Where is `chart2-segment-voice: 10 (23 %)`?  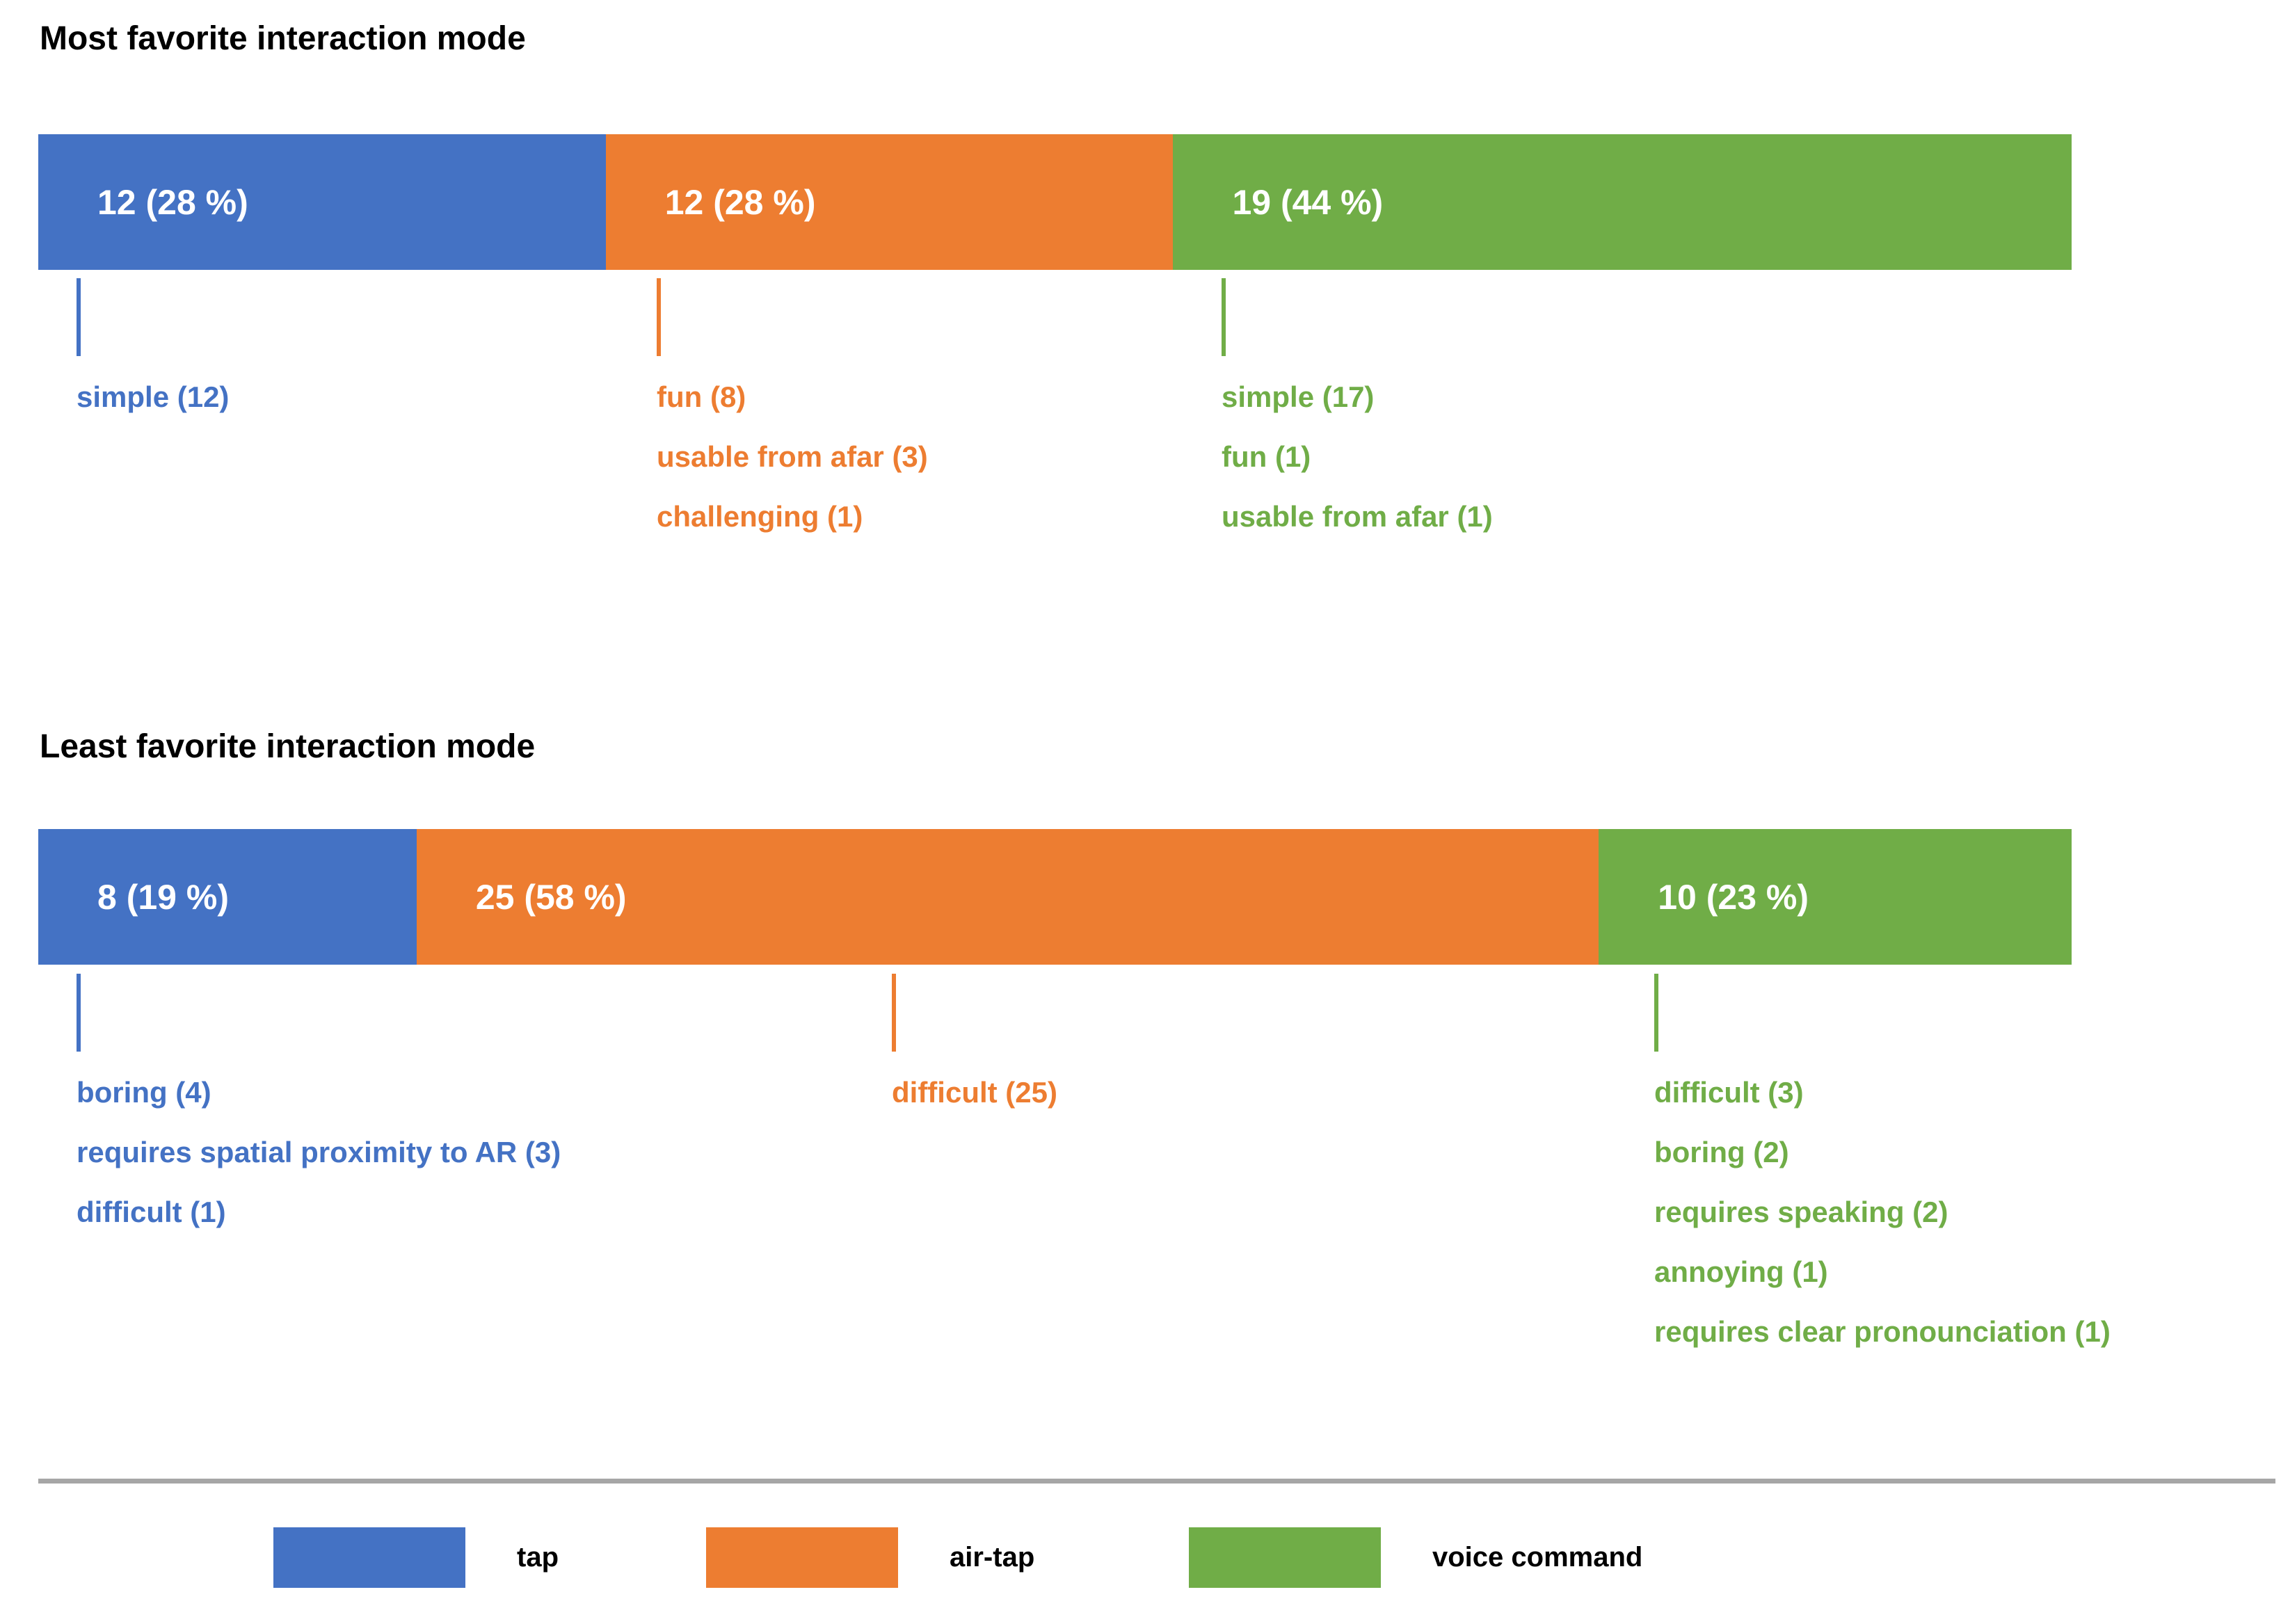 chart2-segment-voice: 10 (23 %) is located at coordinates (1835, 897).